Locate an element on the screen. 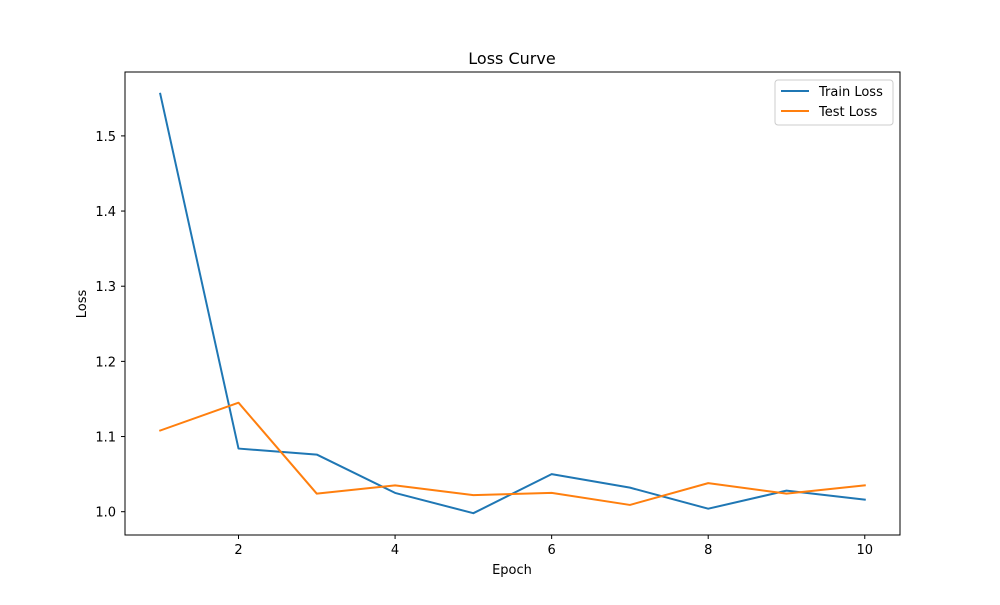  x-axis-label: Epoch is located at coordinates (512, 570).